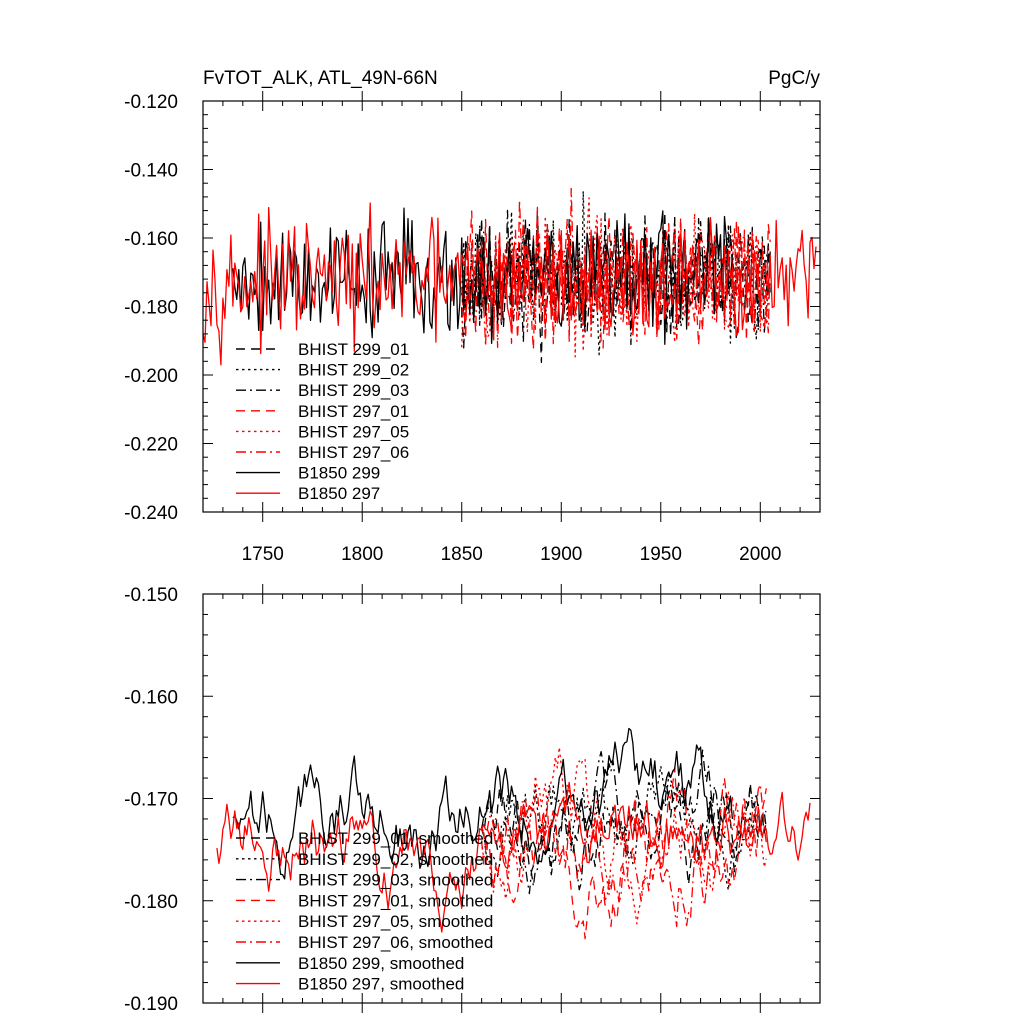  Describe the element at coordinates (353, 390) in the screenshot. I see `top-legend-label: BHIST 299_03` at that location.